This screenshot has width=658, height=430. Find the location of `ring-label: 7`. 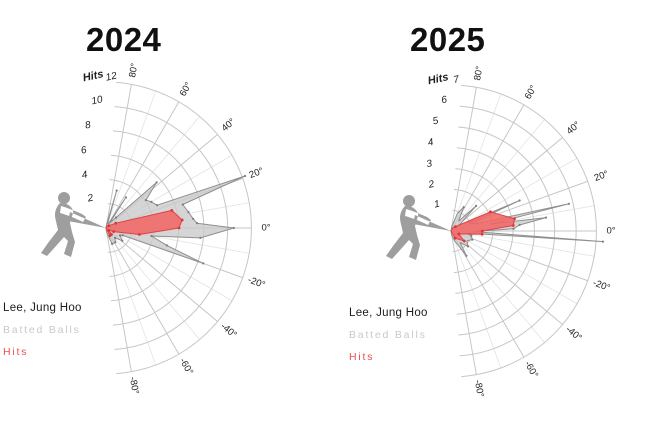

ring-label: 7 is located at coordinates (456, 80).